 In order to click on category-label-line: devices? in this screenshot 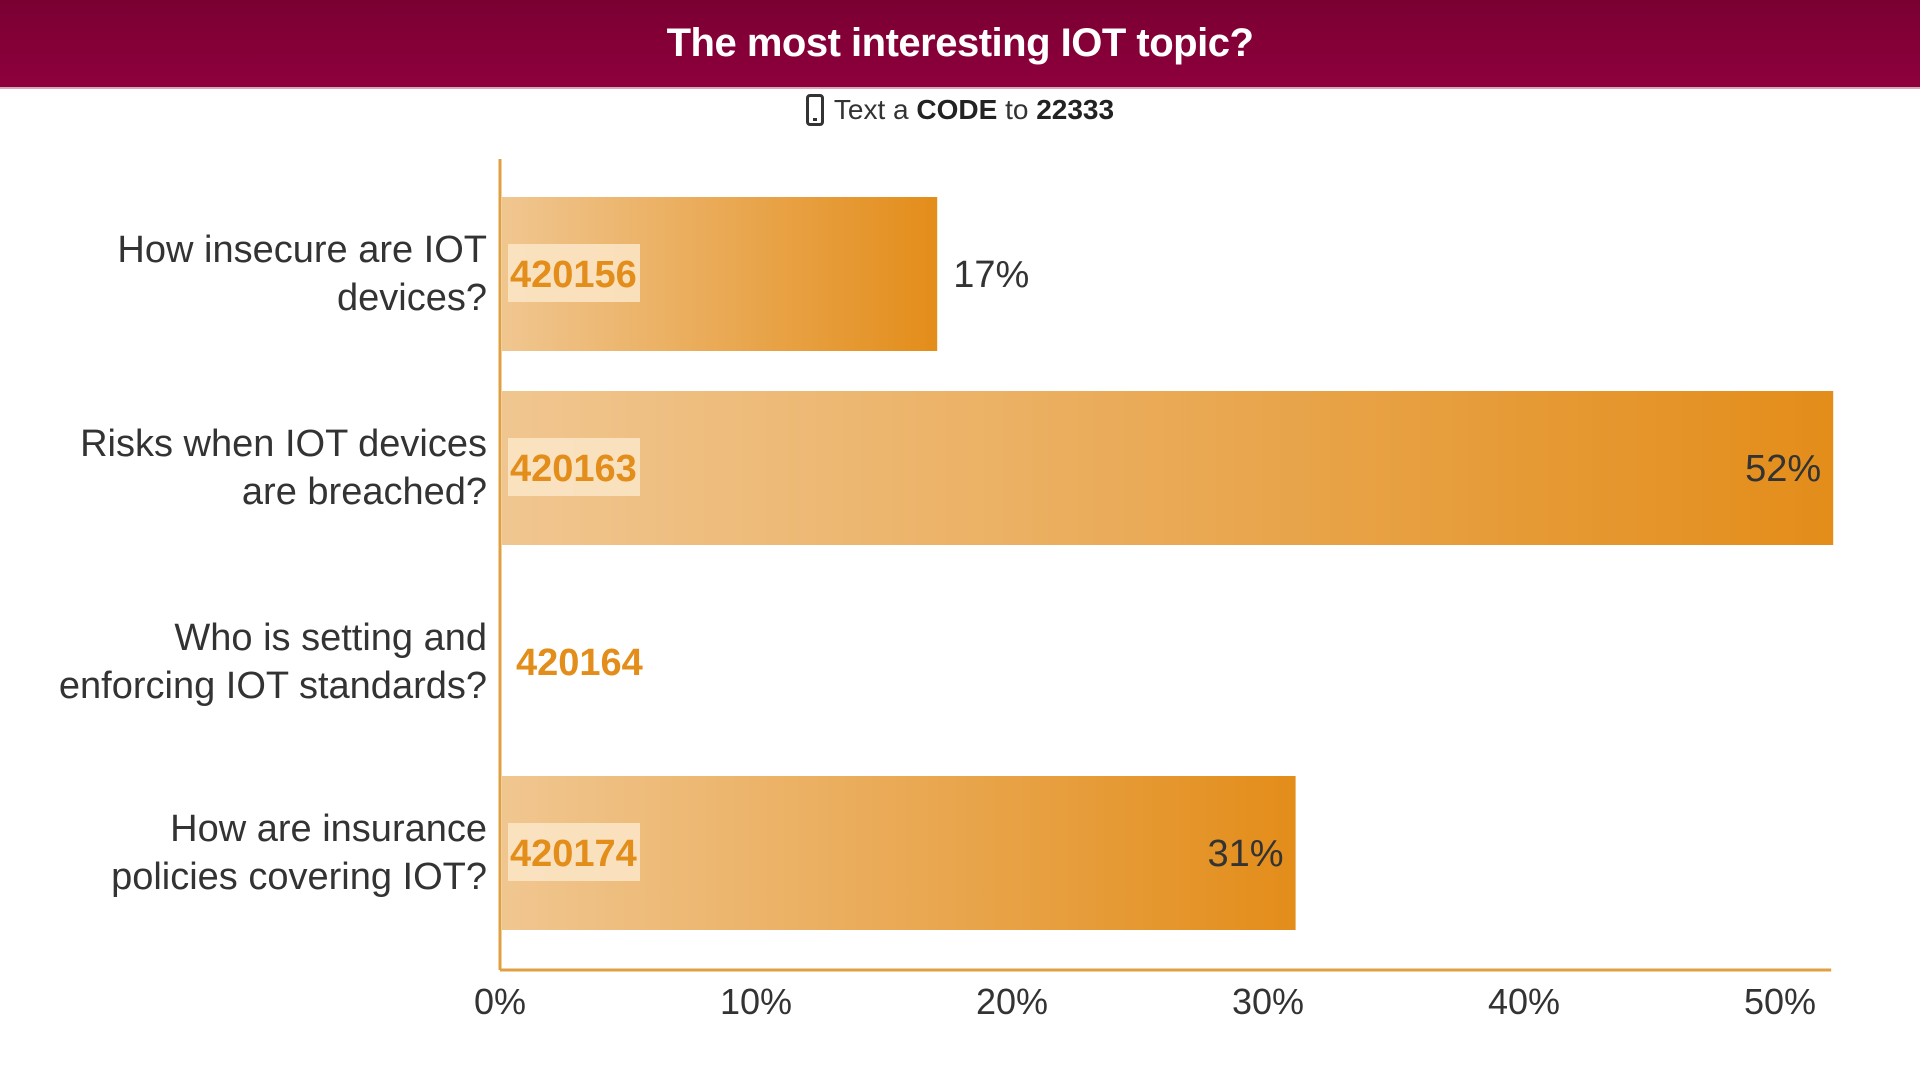, I will do `click(412, 298)`.